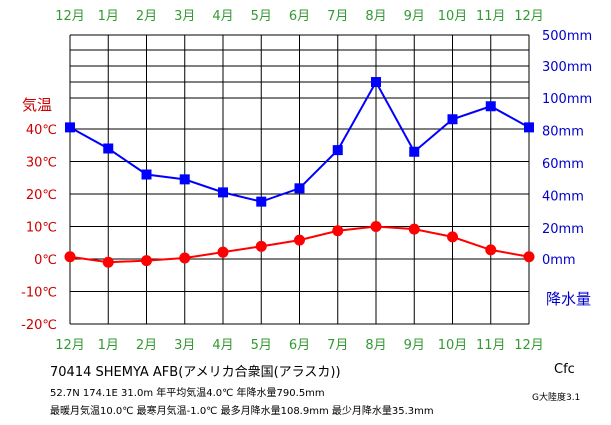 This screenshot has height=425, width=611. I want to click on month-label-top: 8月, so click(375, 16).